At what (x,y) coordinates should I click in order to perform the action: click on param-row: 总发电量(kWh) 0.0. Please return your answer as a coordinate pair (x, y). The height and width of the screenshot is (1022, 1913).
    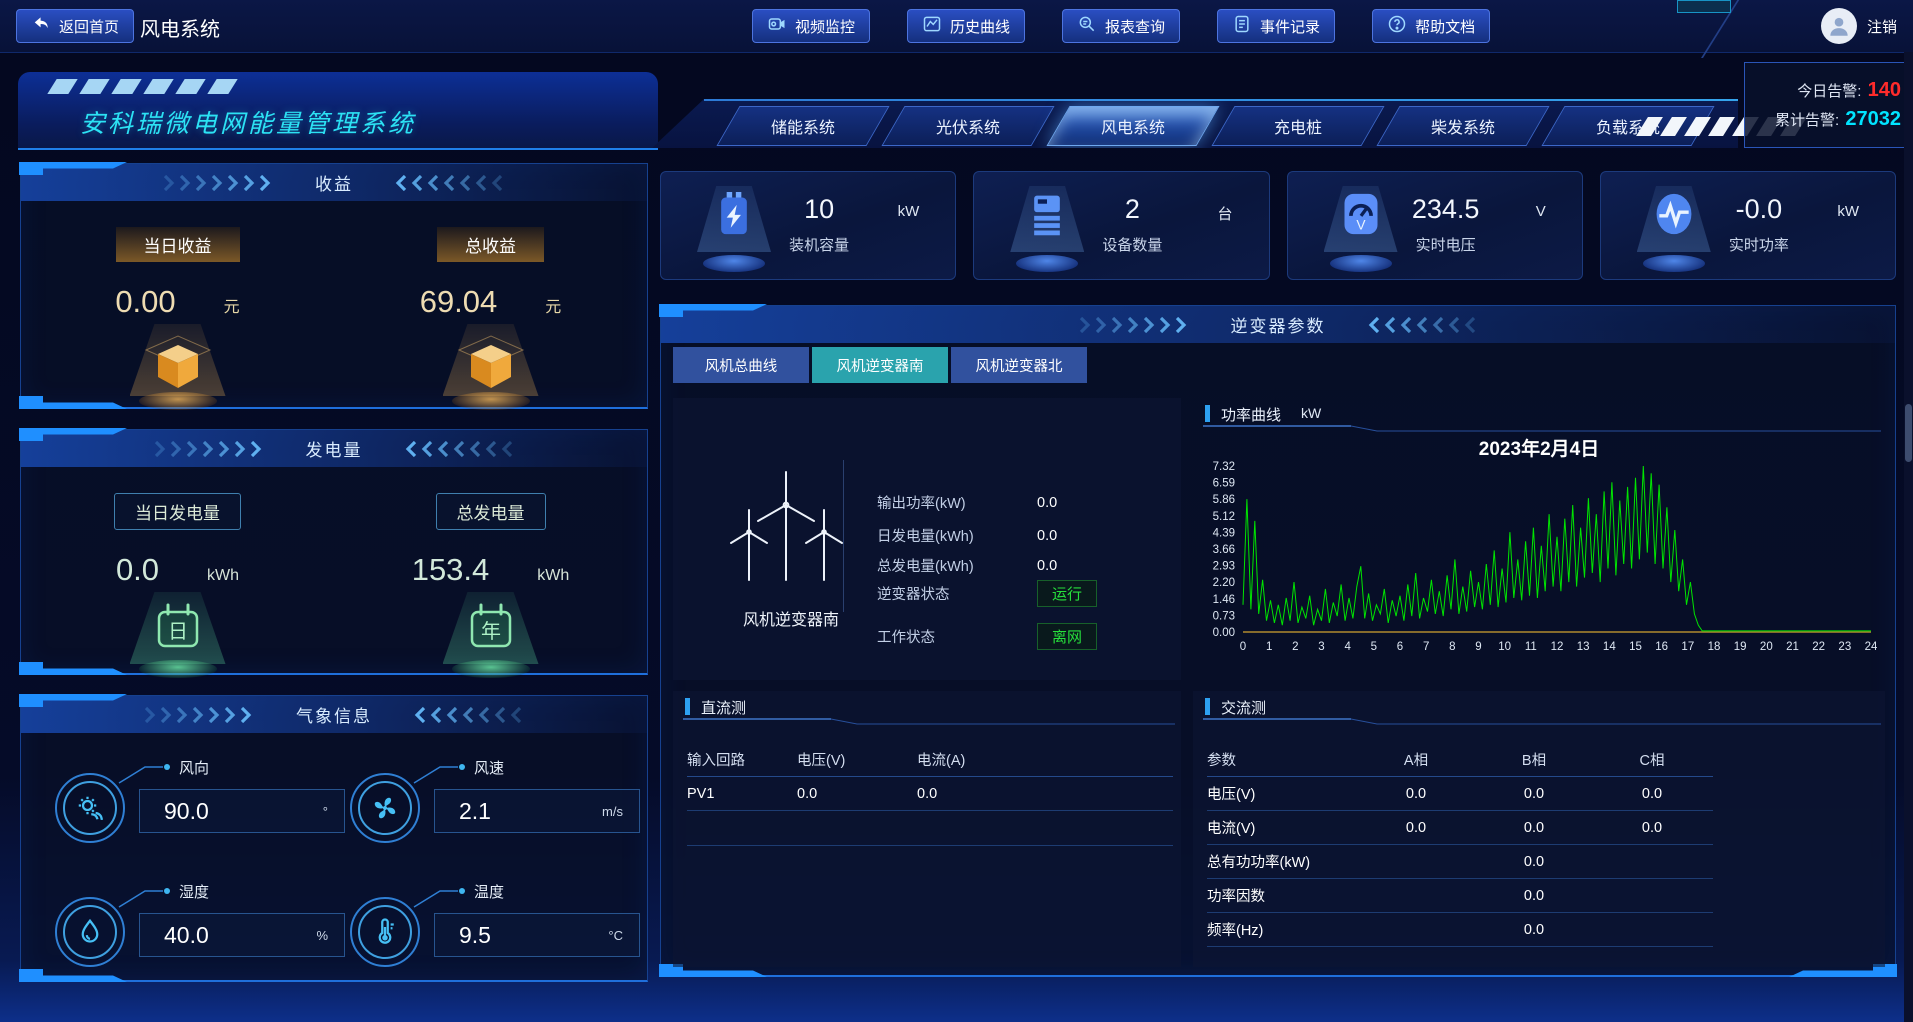
    Looking at the image, I should click on (967, 565).